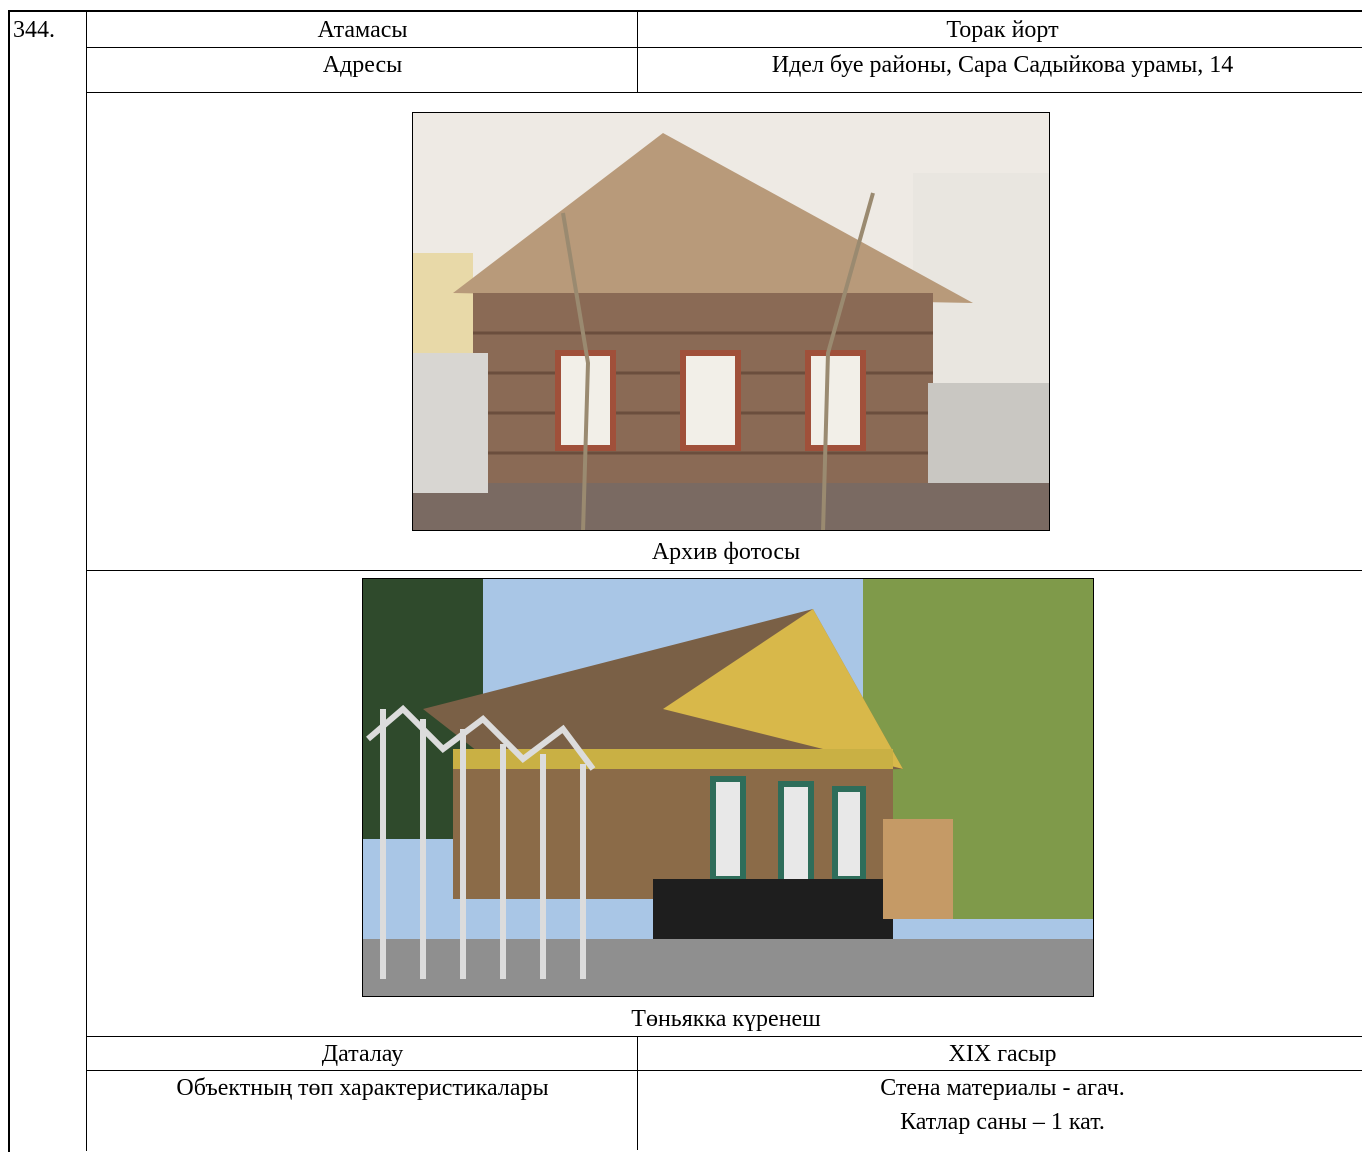 This screenshot has width=1362, height=1152. I want to click on value: Торак йорт, so click(1002, 29).